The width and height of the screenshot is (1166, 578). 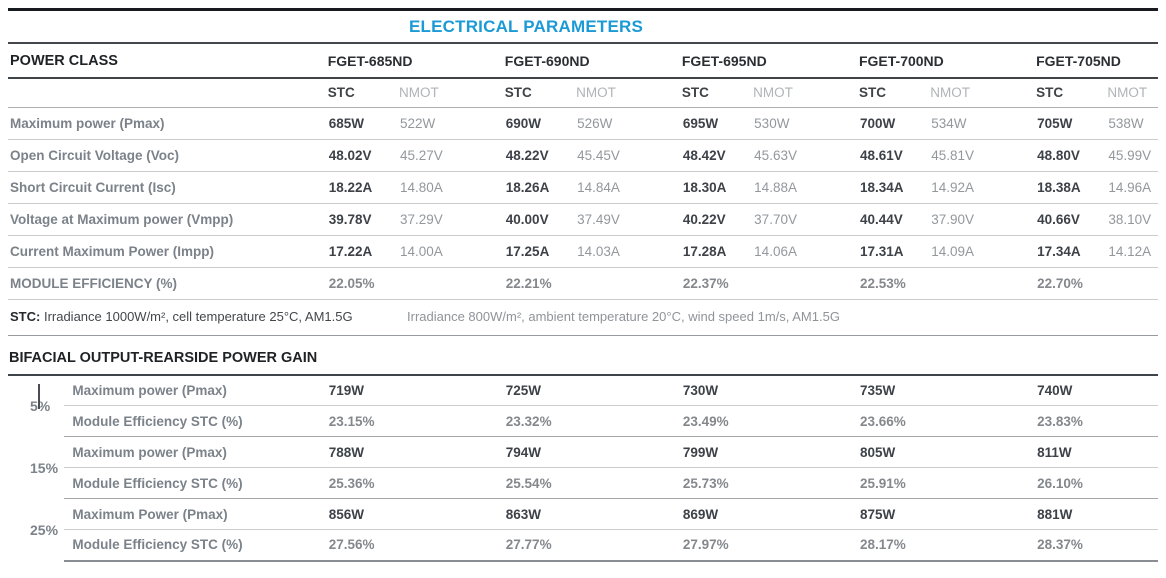 What do you see at coordinates (983, 219) in the screenshot?
I see `nmot-value: 37.90V` at bounding box center [983, 219].